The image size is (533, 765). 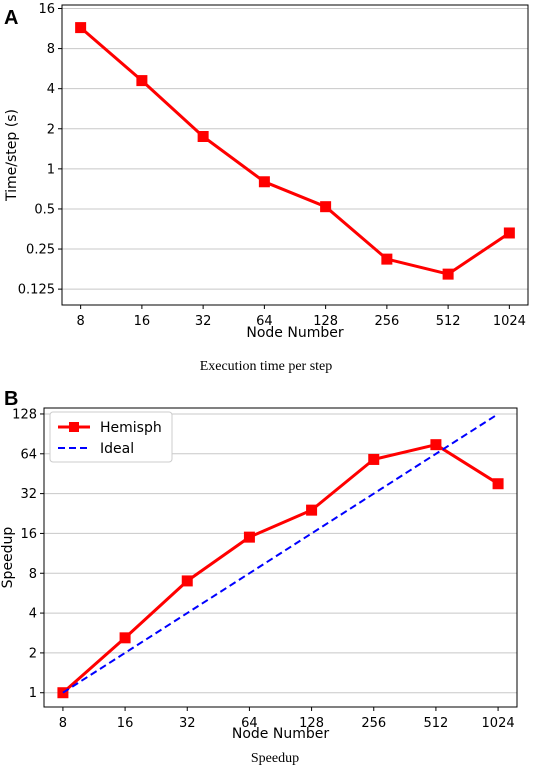 What do you see at coordinates (111, 437) in the screenshot?
I see `legend-box` at bounding box center [111, 437].